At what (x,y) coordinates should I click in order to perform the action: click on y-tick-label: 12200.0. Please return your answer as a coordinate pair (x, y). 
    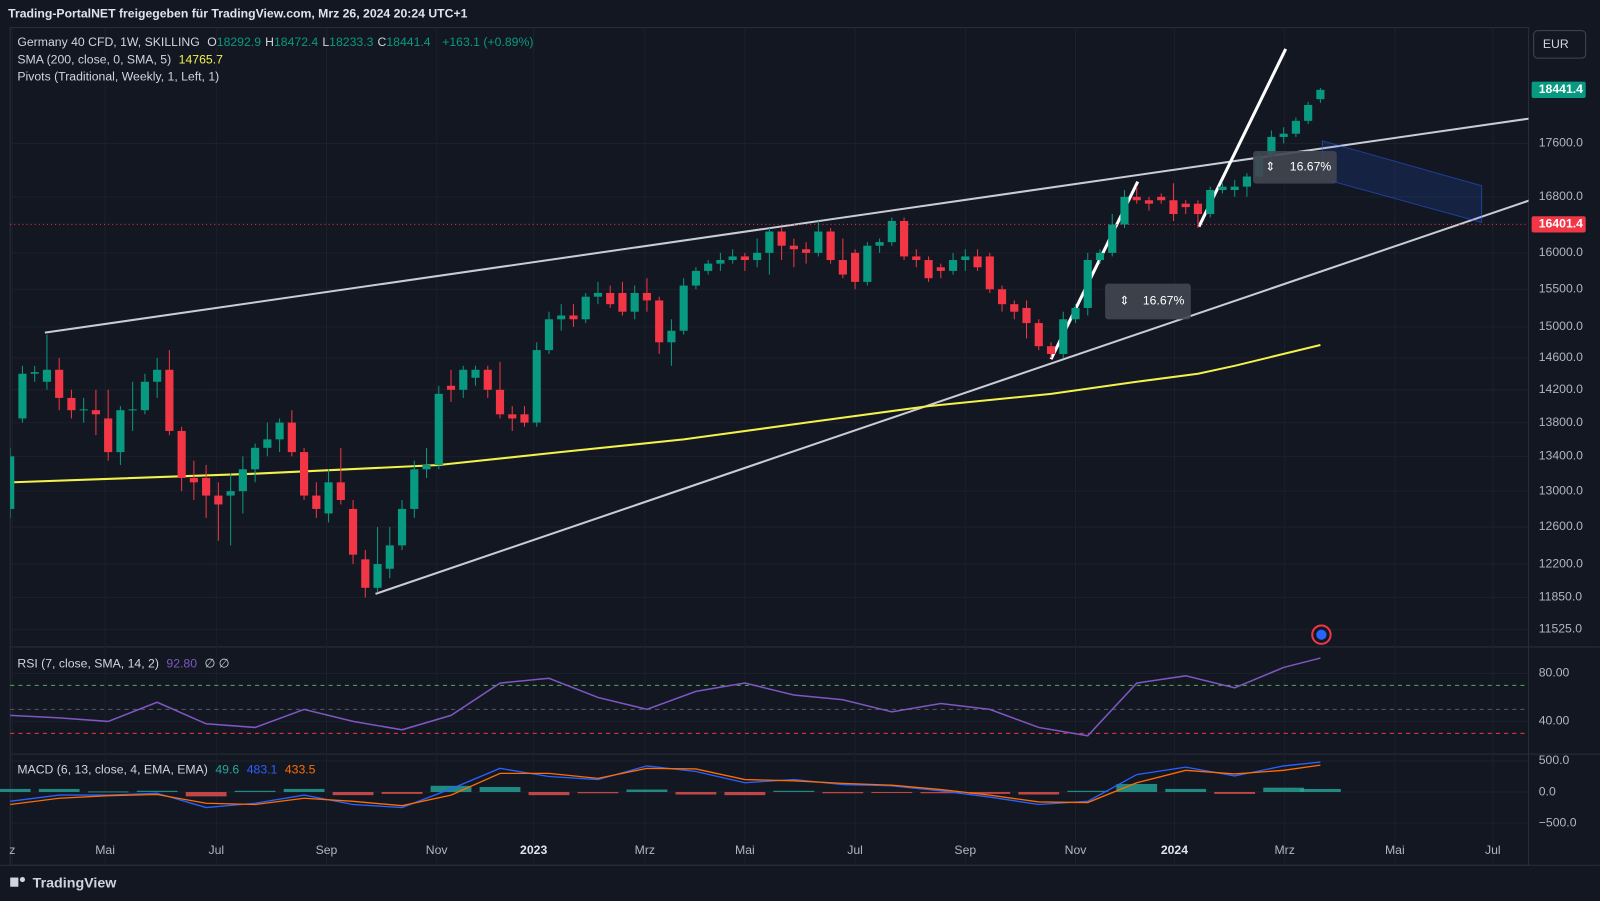
    Looking at the image, I should click on (1561, 563).